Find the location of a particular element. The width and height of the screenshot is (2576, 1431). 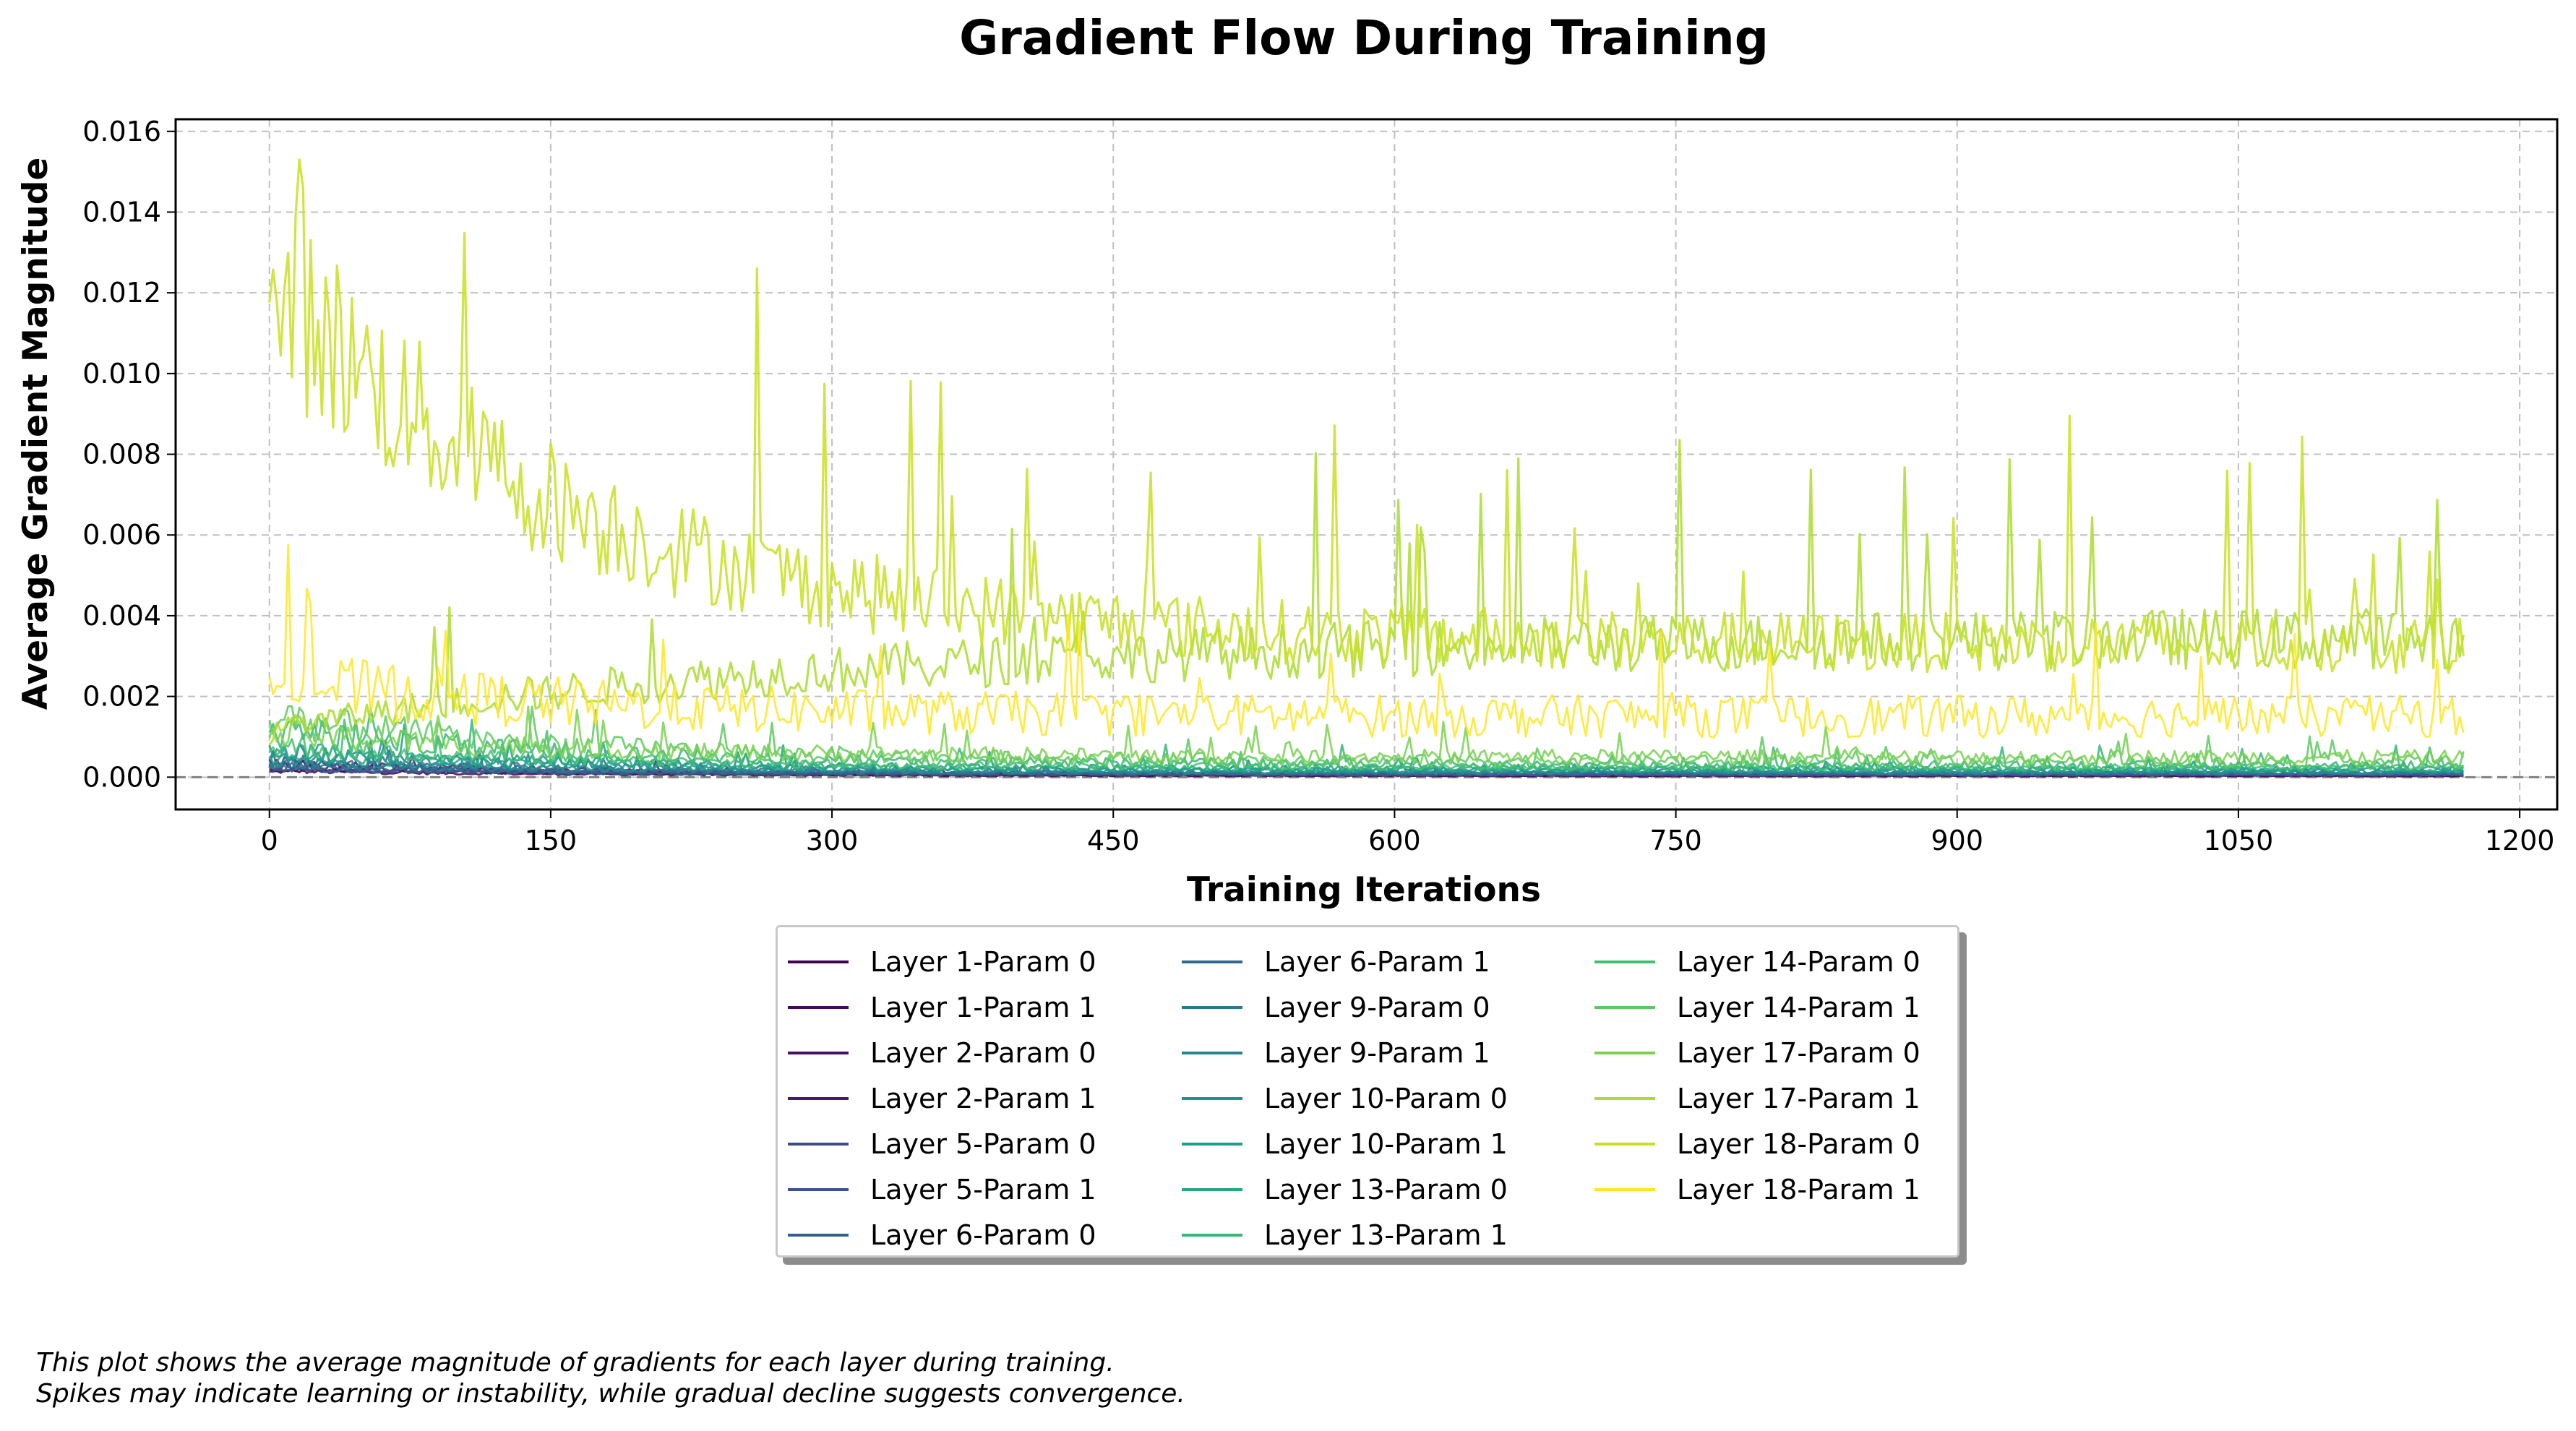

y-tick-label: 0.000 is located at coordinates (122, 777).